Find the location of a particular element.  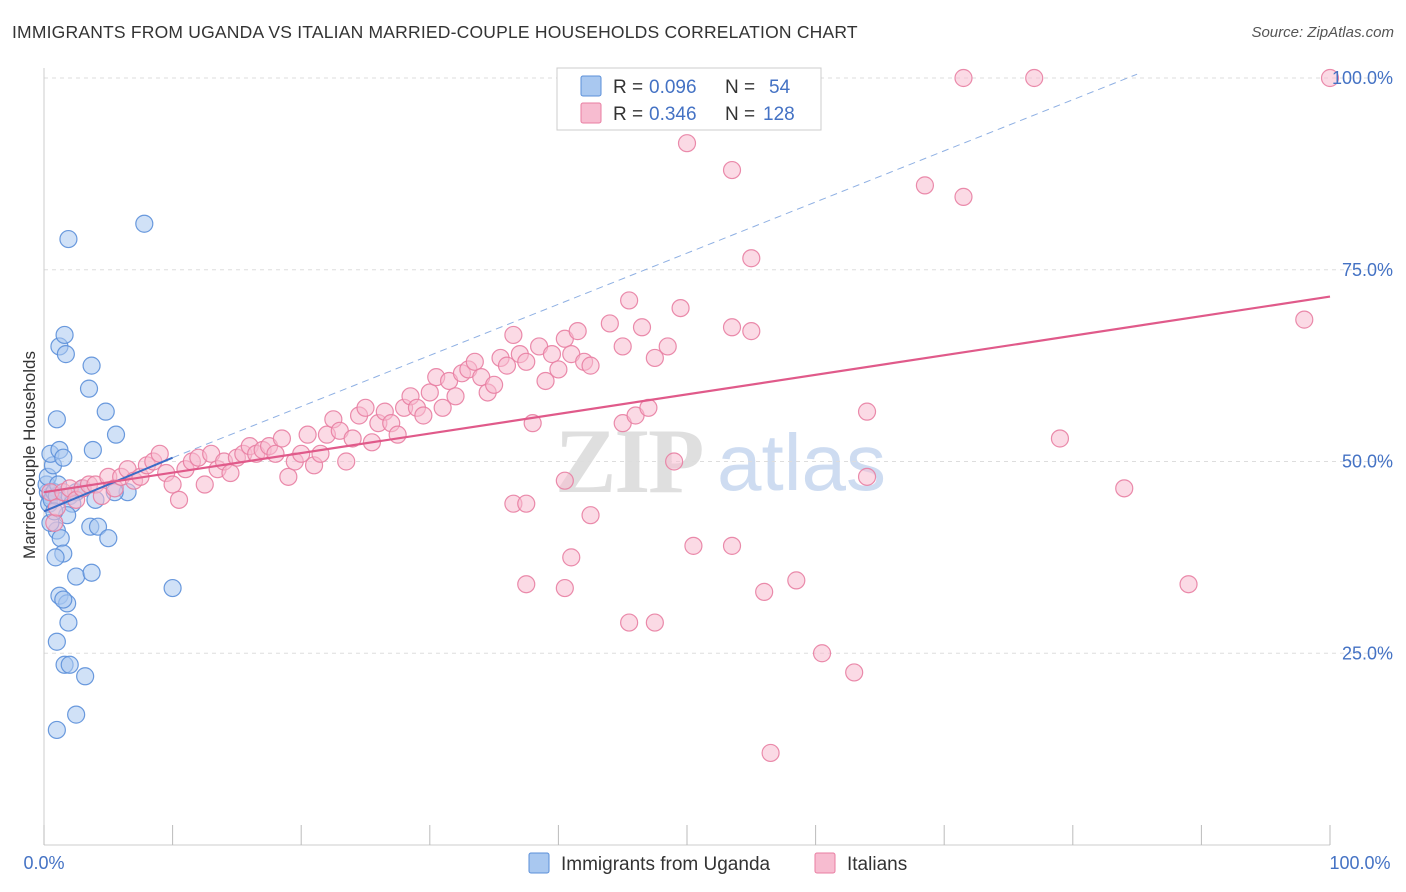

x-tick-labels: 0.0% 100.0% is located at coordinates (706, 863).